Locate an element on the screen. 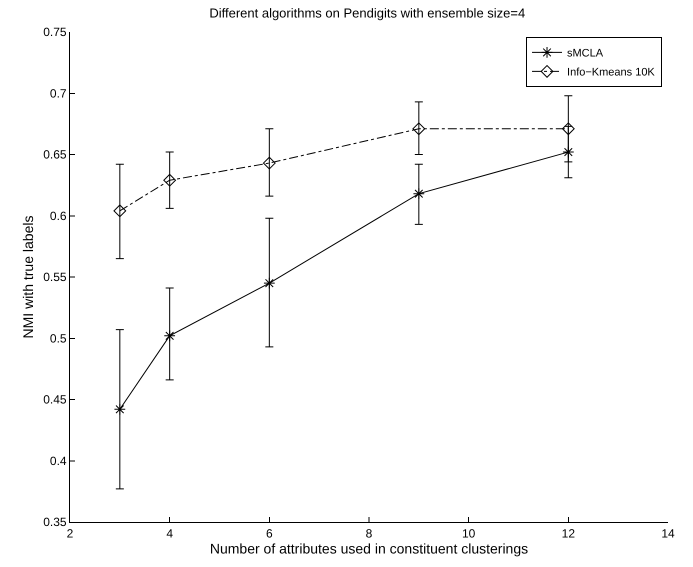 The height and width of the screenshot is (567, 693). y-tick-label: 0.45 is located at coordinates (55, 399).